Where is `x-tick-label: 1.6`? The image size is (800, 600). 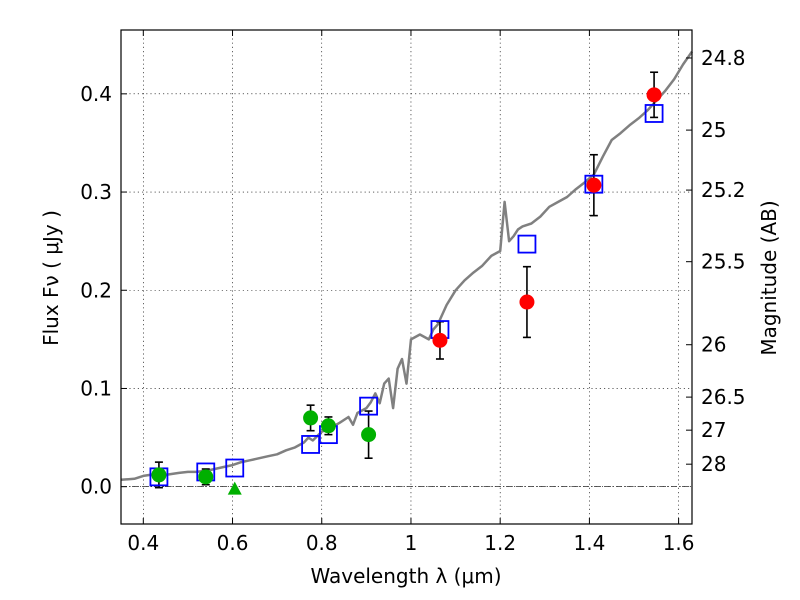 x-tick-label: 1.6 is located at coordinates (679, 543).